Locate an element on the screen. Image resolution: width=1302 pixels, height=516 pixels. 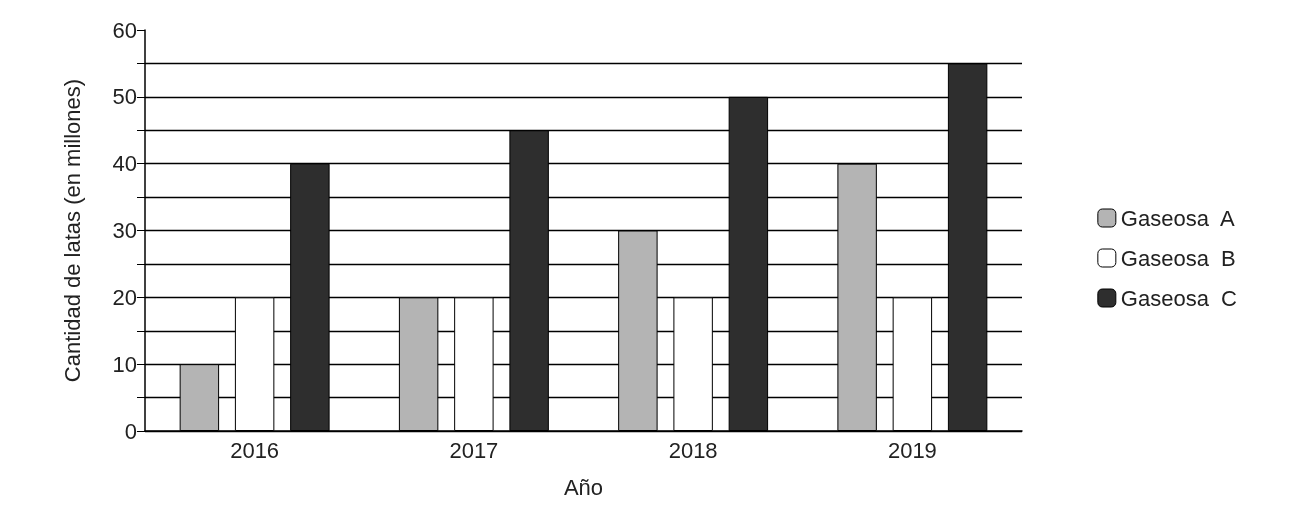
y-axis-title: Cantidad de latas (en millones) is located at coordinates (72, 230).